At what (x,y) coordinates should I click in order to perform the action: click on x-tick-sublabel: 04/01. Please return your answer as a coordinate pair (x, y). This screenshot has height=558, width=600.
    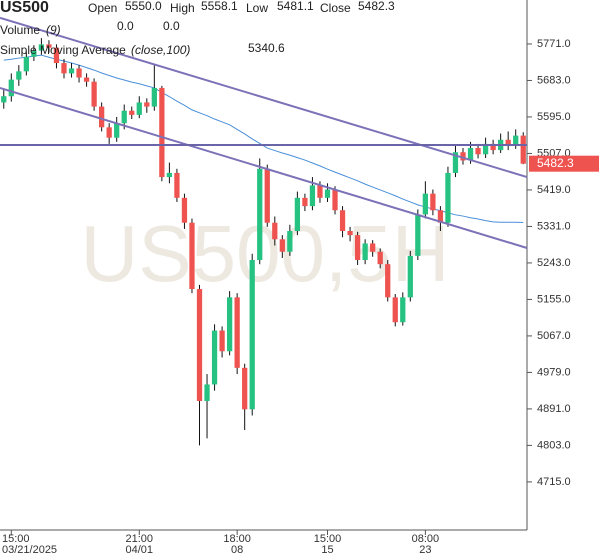
    Looking at the image, I should click on (140, 550).